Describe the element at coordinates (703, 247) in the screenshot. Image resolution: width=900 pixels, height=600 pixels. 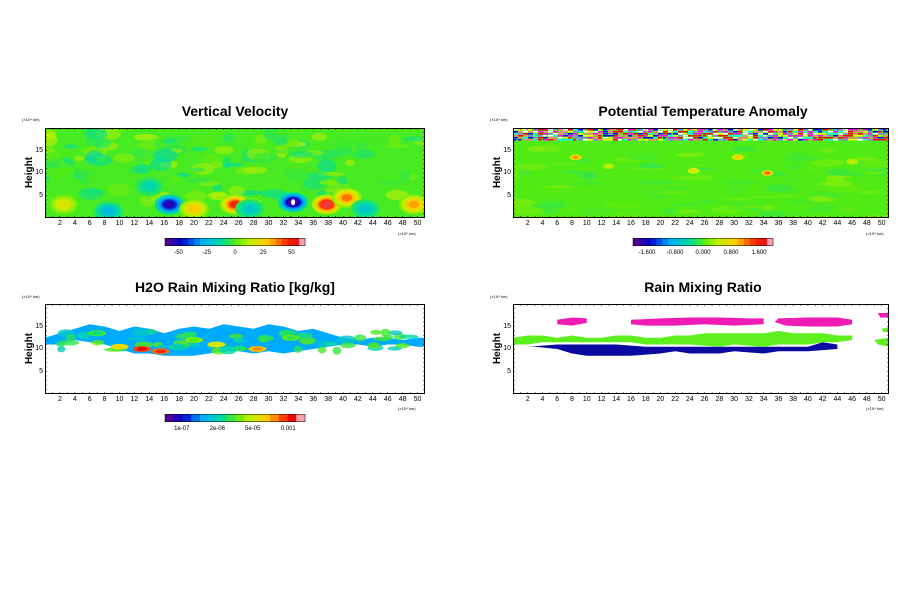
I see `colorbar: -1.600 -0.800 0.000 0.800 1.600` at that location.